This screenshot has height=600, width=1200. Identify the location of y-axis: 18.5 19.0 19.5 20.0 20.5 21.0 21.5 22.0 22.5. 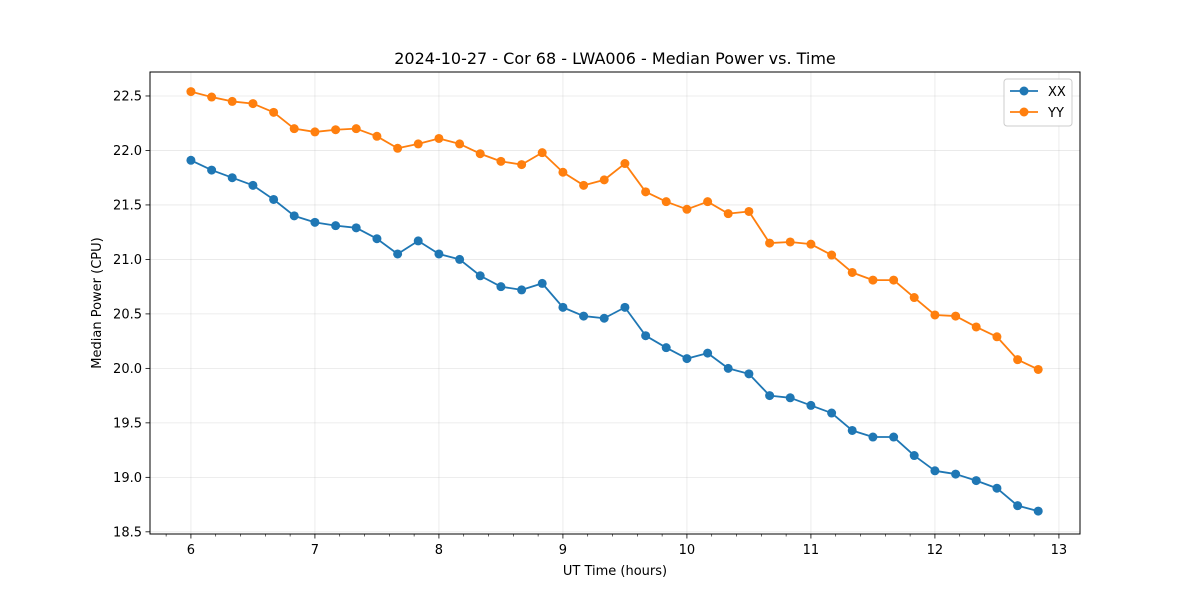
(131, 314).